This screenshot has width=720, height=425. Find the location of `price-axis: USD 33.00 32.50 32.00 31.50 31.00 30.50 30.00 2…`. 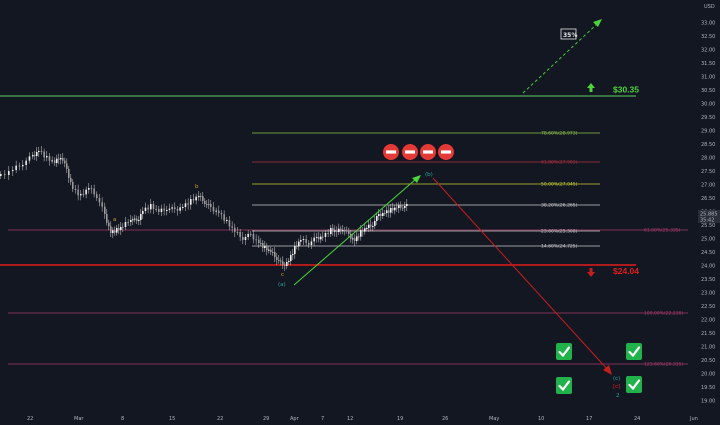

price-axis: USD 33.00 32.50 32.00 31.50 31.00 30.50 30.00 2… is located at coordinates (709, 204).